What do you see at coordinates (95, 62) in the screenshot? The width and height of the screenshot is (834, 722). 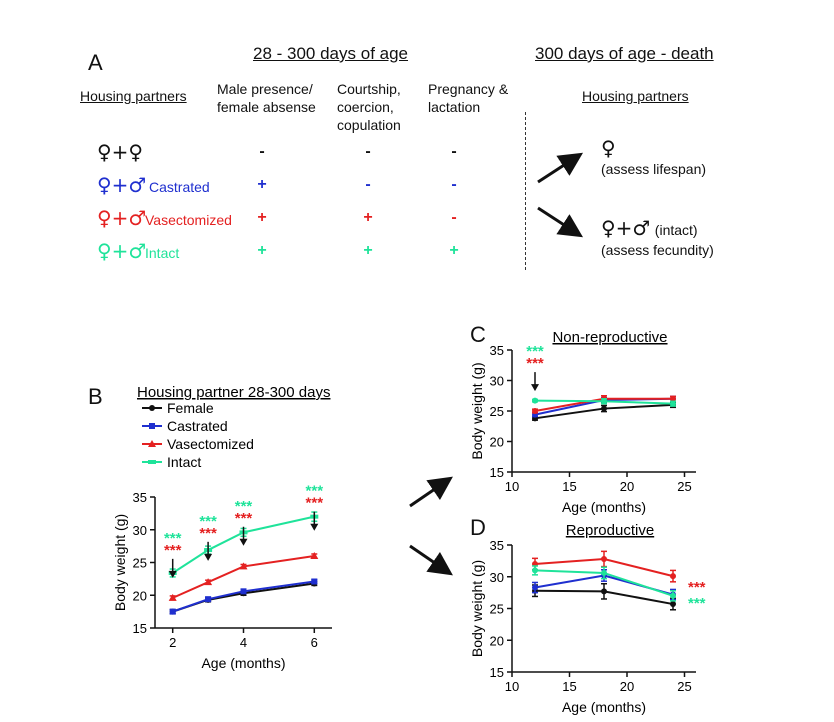 I see `panel-a-letter: A` at bounding box center [95, 62].